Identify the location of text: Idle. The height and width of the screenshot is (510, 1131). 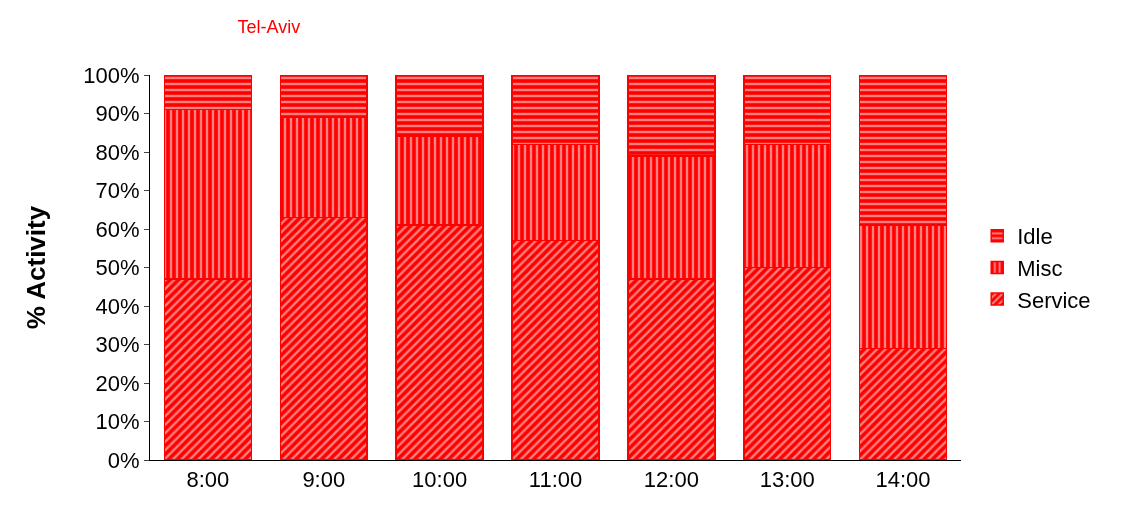
(1035, 237).